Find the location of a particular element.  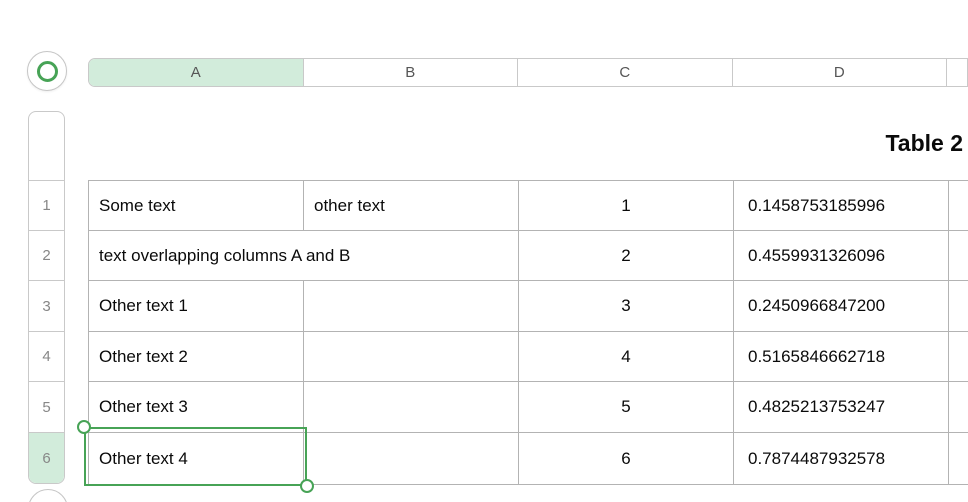

table-handle-ring-icon is located at coordinates (47, 71).